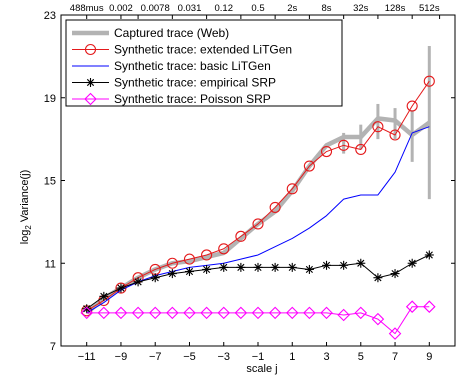 Image resolution: width=463 pixels, height=378 pixels. What do you see at coordinates (292, 8) in the screenshot?
I see `top-tick-label: 2s` at bounding box center [292, 8].